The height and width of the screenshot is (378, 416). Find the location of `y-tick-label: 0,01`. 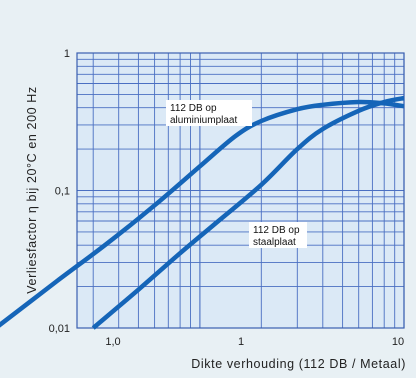

y-tick-label: 0,01 is located at coordinates (59, 329).